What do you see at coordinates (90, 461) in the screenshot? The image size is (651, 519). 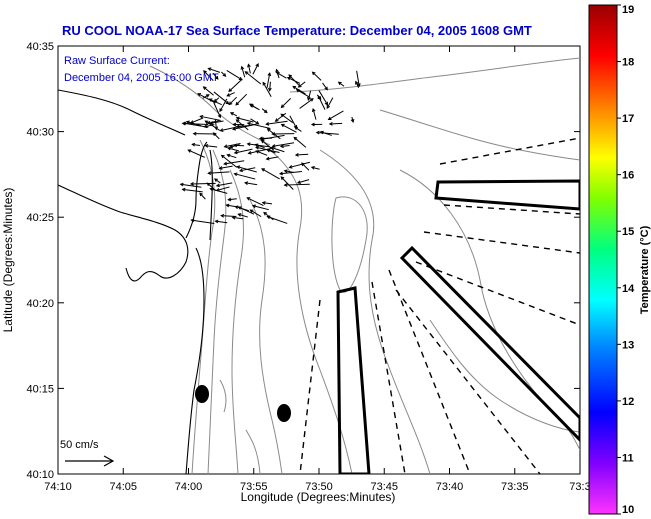 I see `scale-arrow-icon` at bounding box center [90, 461].